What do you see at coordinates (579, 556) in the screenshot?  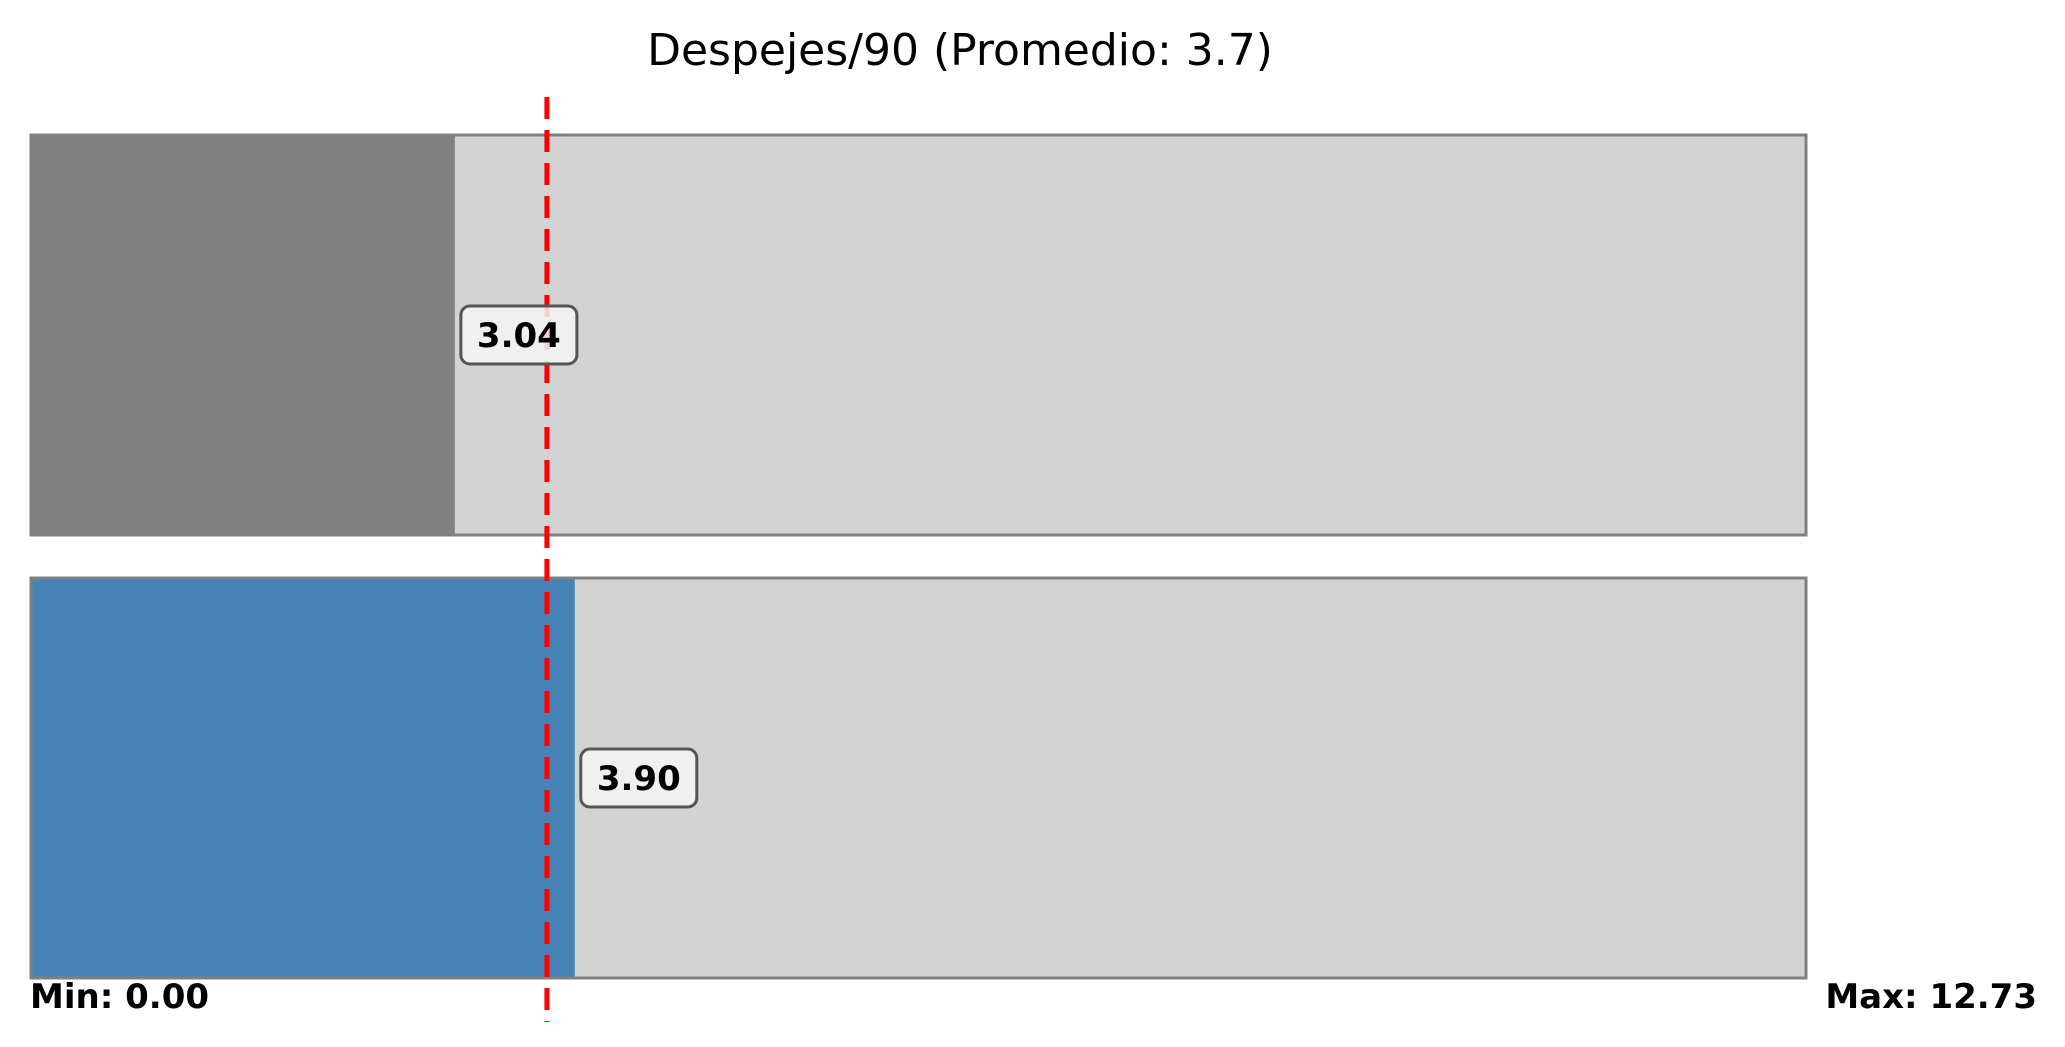 I see `value-labels-layer: 3.04 3.90` at bounding box center [579, 556].